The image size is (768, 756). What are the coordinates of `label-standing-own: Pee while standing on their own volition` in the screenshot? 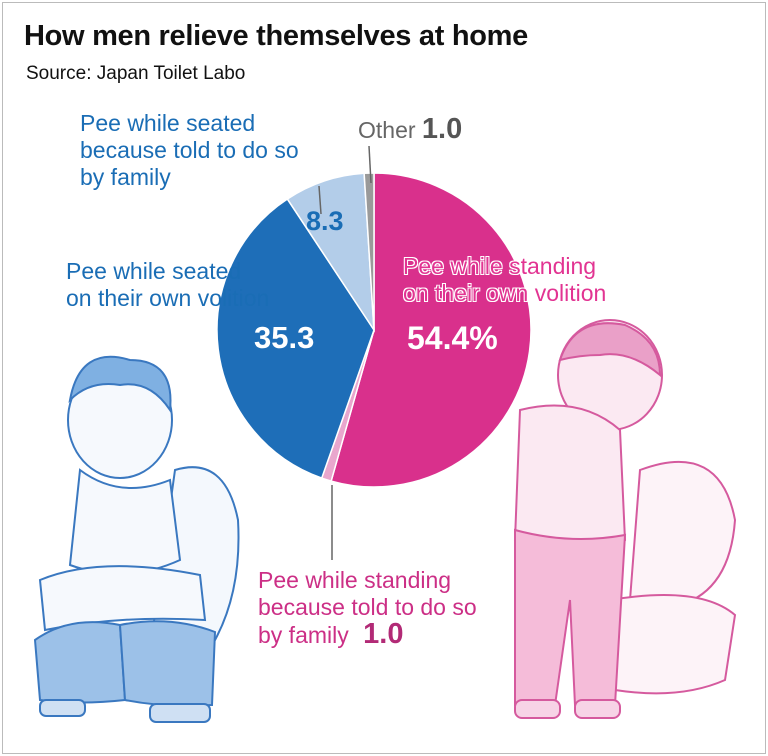 It's located at (504, 280).